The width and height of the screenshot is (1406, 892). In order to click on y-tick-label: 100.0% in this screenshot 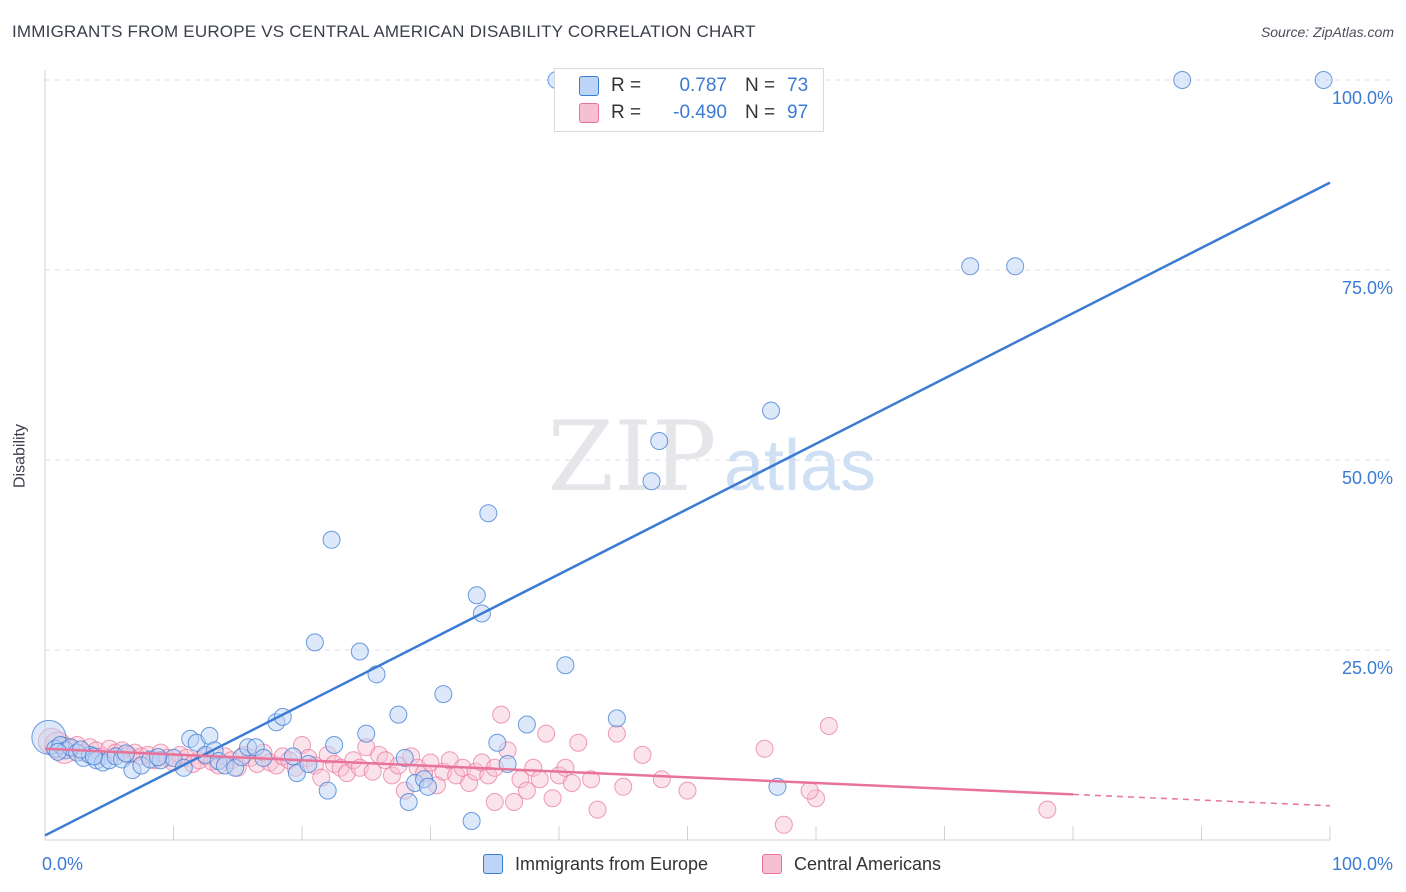, I will do `click(1362, 98)`.